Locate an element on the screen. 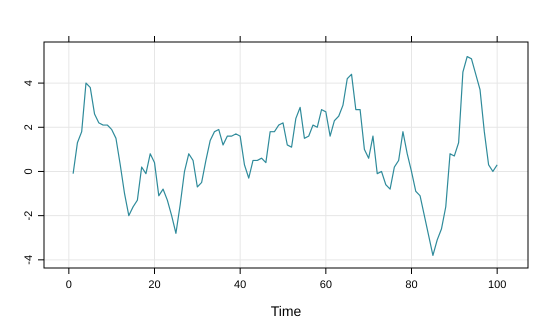  x-tick-label: 80 is located at coordinates (411, 285).